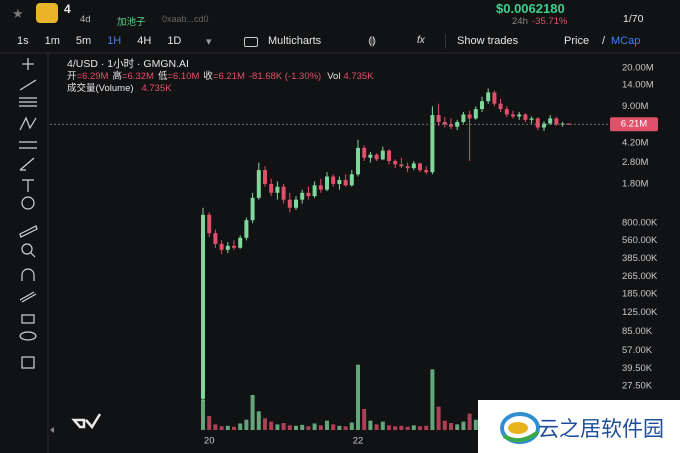 Image resolution: width=680 pixels, height=453 pixels. What do you see at coordinates (28, 185) in the screenshot?
I see `text-tool` at bounding box center [28, 185].